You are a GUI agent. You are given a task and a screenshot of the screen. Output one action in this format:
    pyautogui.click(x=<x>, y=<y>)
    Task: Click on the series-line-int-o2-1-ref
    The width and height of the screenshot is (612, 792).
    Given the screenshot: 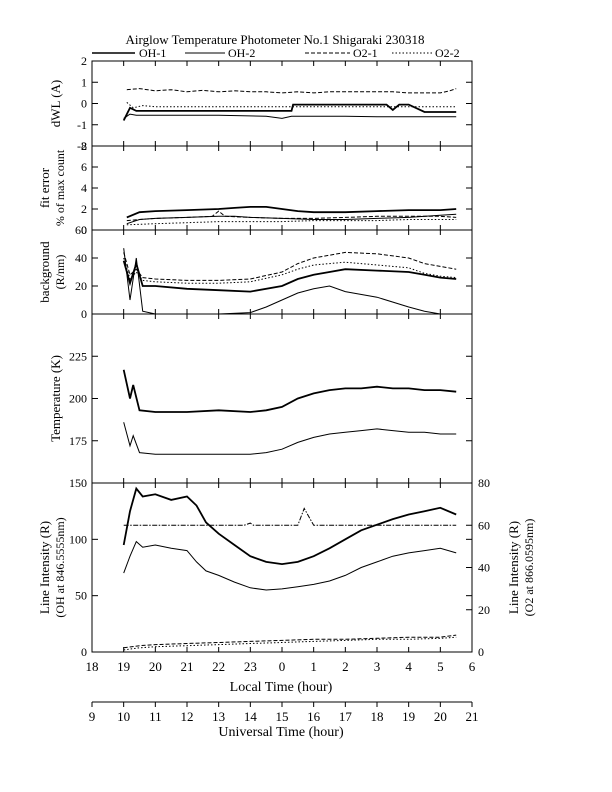 What is the action you would take?
    pyautogui.click(x=290, y=516)
    